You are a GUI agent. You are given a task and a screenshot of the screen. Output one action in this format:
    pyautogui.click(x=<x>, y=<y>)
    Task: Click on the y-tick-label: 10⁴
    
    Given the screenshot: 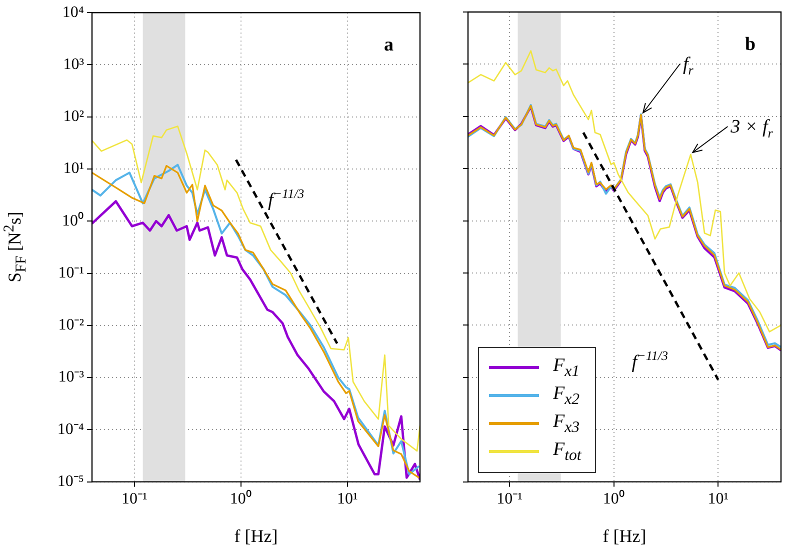 What is the action you would take?
    pyautogui.click(x=73, y=12)
    